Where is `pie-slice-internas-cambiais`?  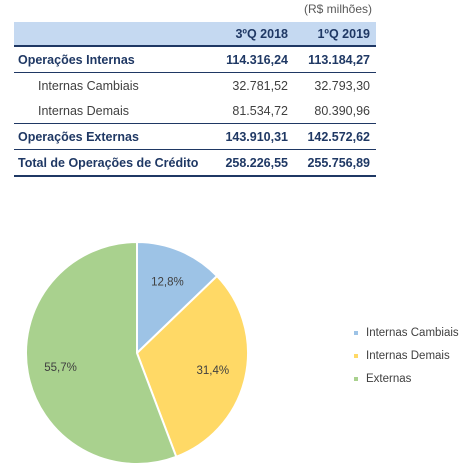 pie-slice-internas-cambiais is located at coordinates (177, 298).